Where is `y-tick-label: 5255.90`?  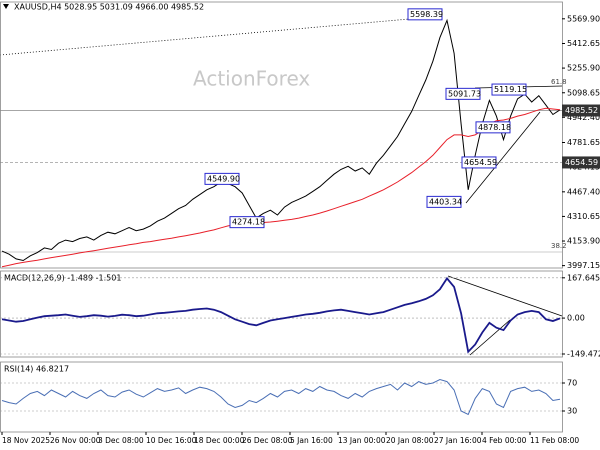
y-tick-label: 5255.90 is located at coordinates (583, 68).